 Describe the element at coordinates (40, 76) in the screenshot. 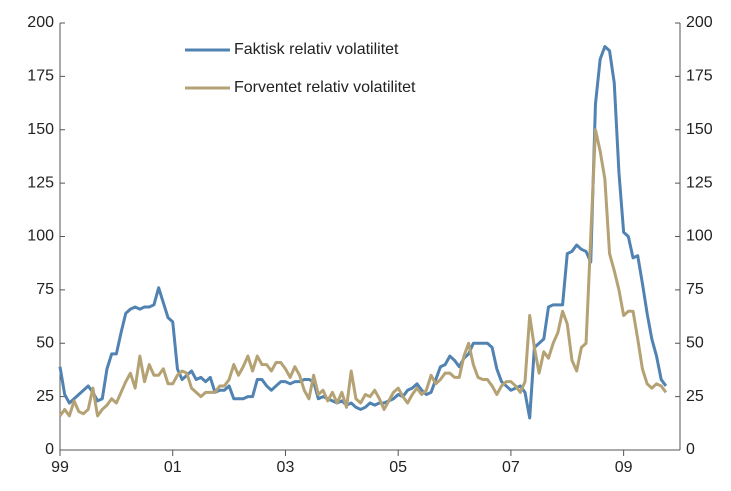

I see `y-tick-label: 175` at that location.